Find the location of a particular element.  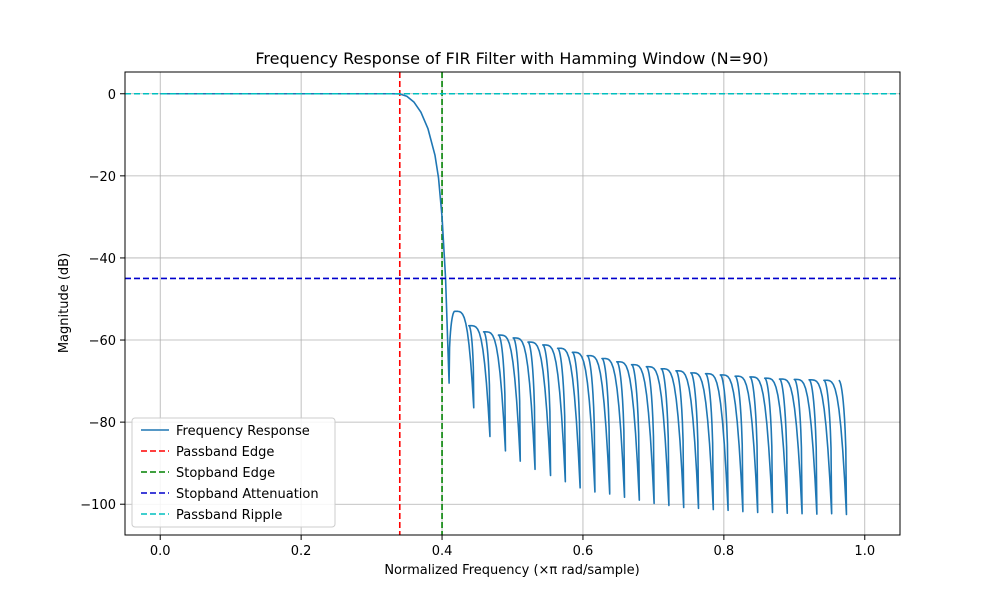

x-tick-label: 0.0 is located at coordinates (160, 551).